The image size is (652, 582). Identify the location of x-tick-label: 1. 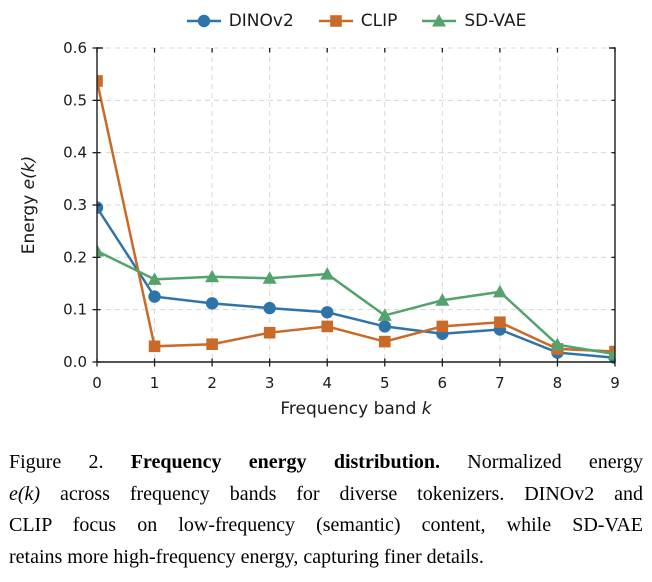
(155, 383).